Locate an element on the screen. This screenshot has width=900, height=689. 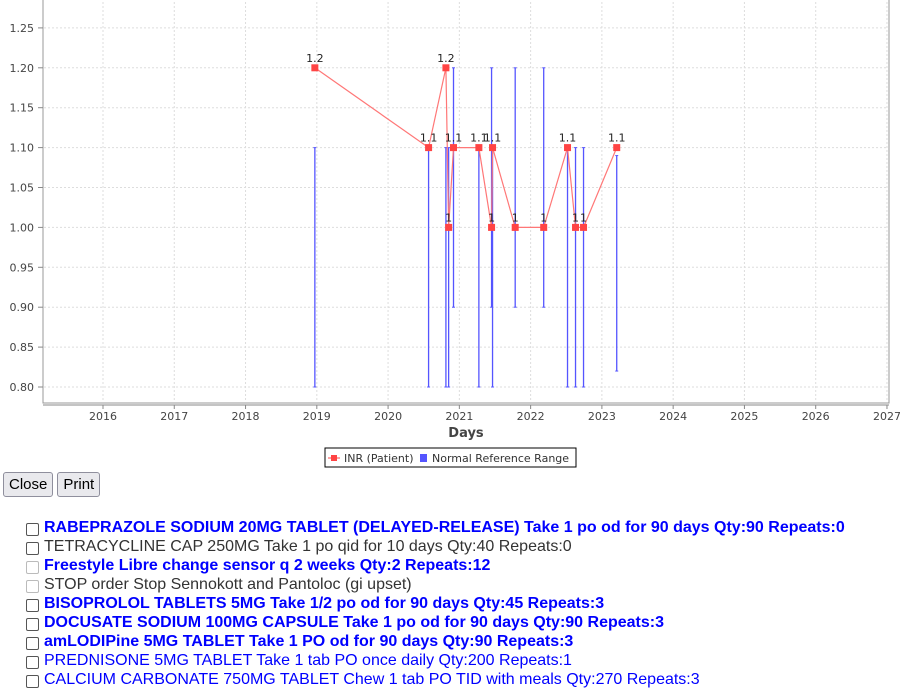
print-button: Print is located at coordinates (79, 484).